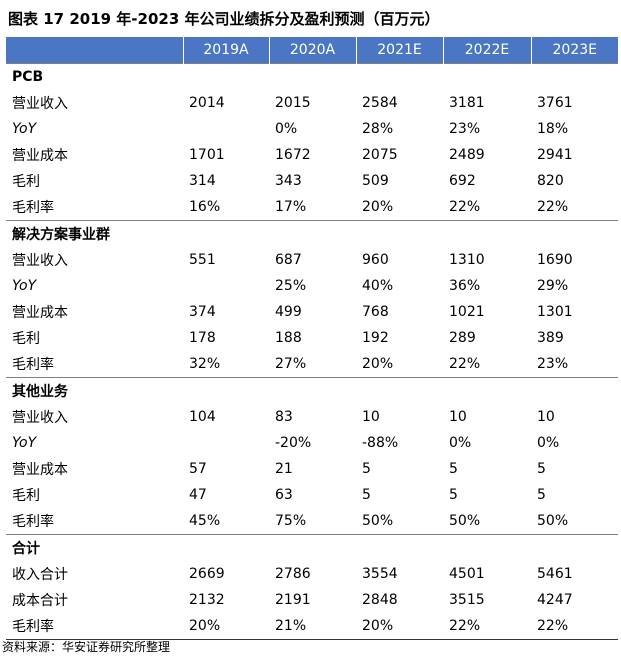 Image resolution: width=621 pixels, height=672 pixels. I want to click on data-cell: 16%, so click(205, 207).